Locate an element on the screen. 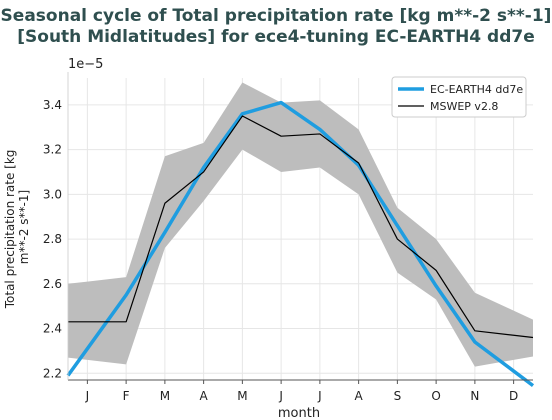  y-tick-label: 3.0 is located at coordinates (52, 194).